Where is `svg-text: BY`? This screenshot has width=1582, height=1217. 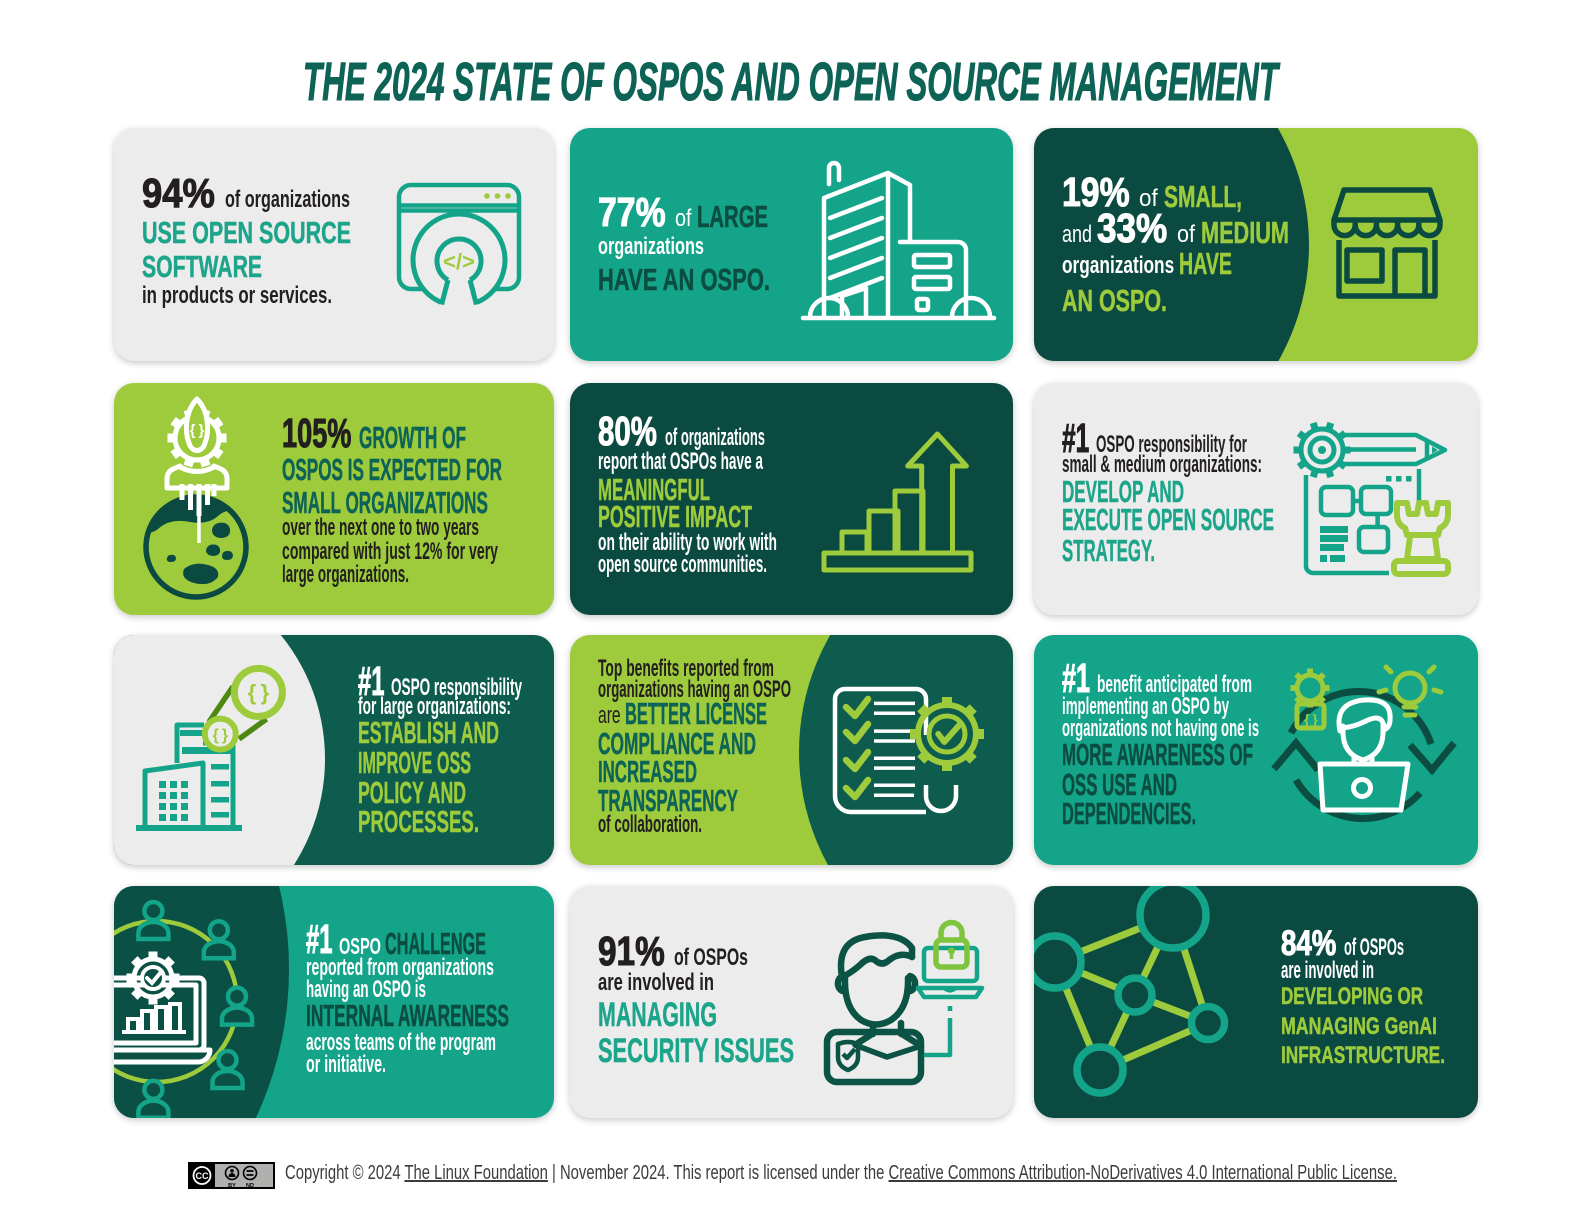
svg-text: BY is located at coordinates (232, 1186).